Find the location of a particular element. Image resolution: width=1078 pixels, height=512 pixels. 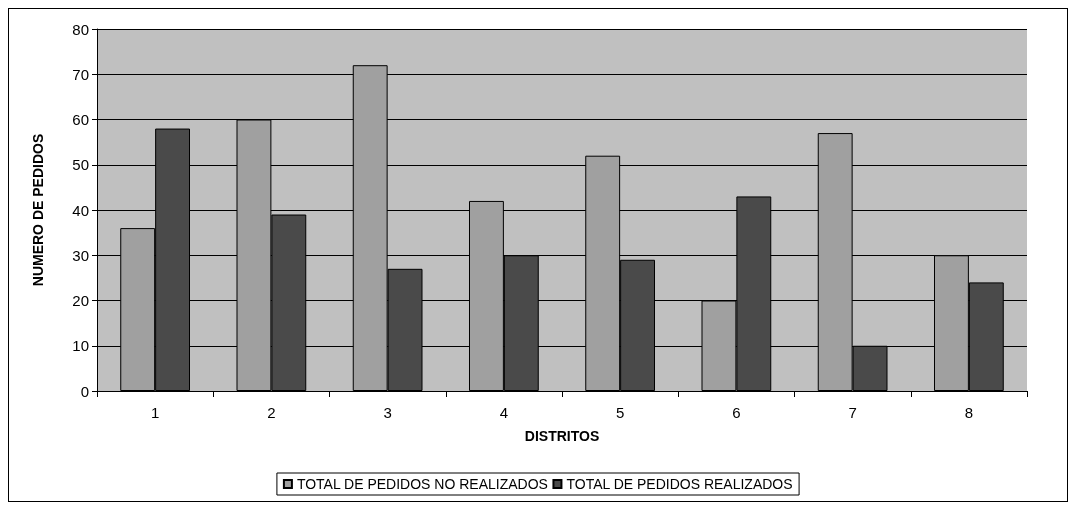

x-tick-label: 8 is located at coordinates (969, 412).